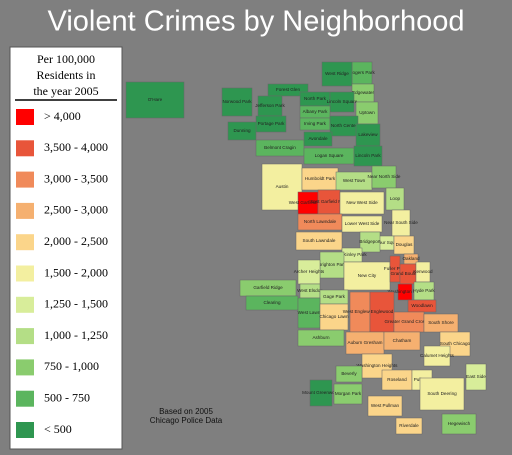  What do you see at coordinates (367, 112) in the screenshot?
I see `neighborhood-label: Uptown` at bounding box center [367, 112].